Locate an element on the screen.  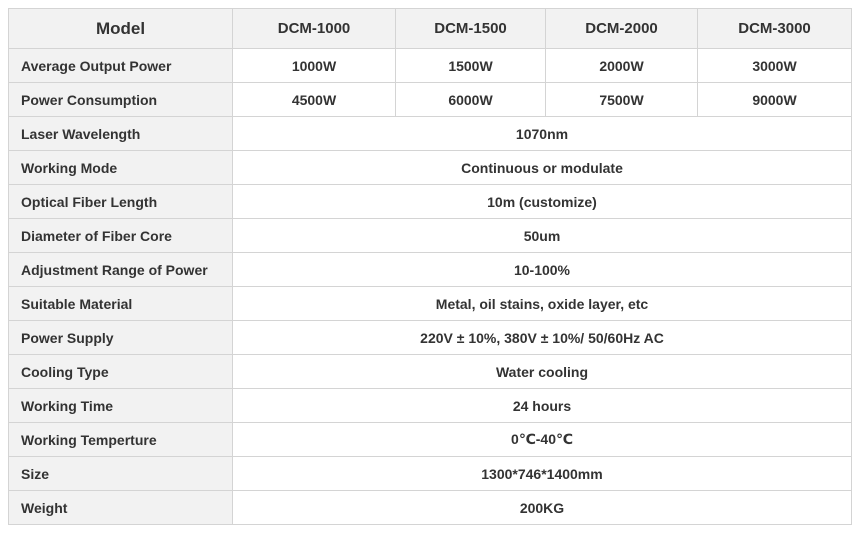
cell: DCM-1000 is located at coordinates (314, 28).